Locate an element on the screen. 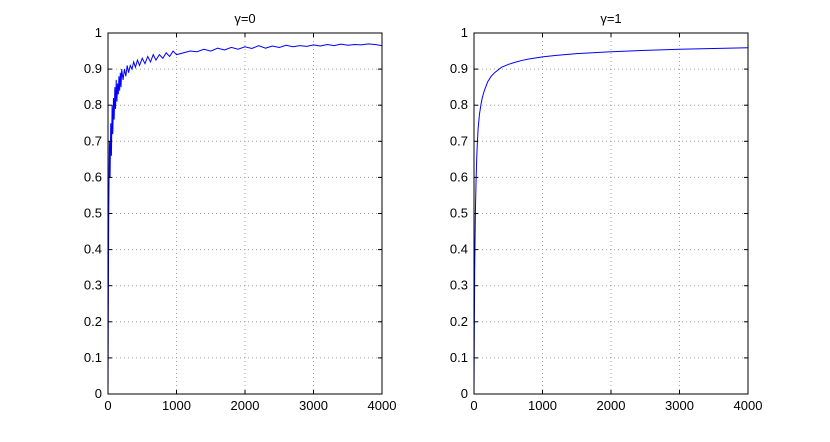  left-ytick-label-8: 0.8 is located at coordinates (93, 104).